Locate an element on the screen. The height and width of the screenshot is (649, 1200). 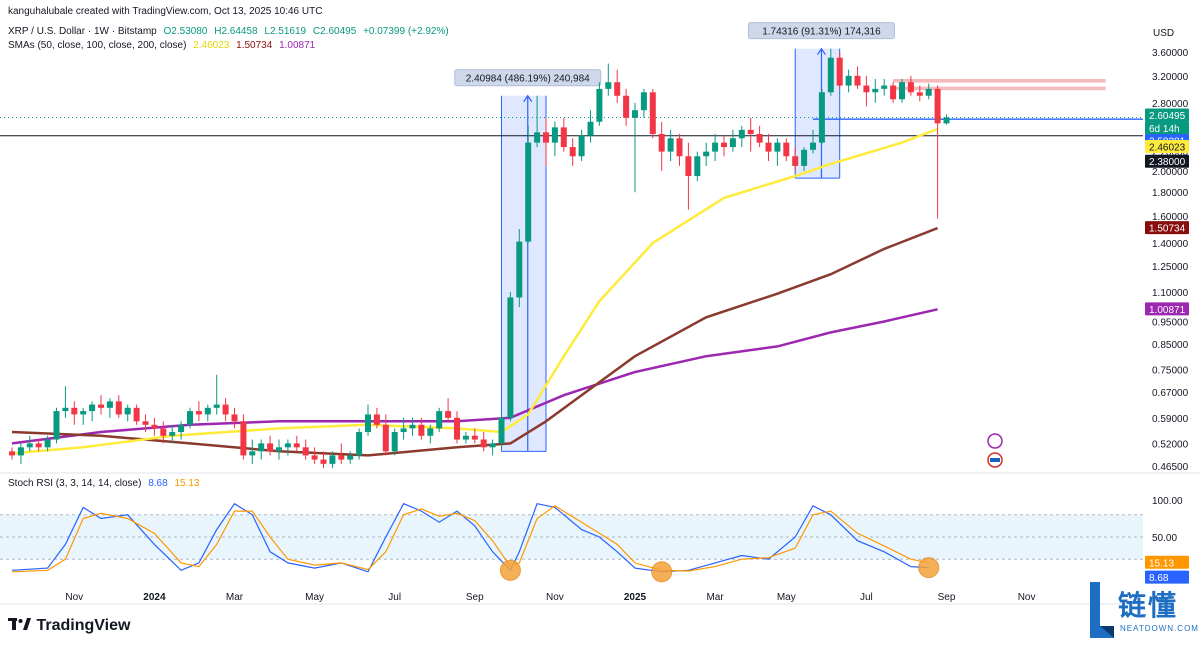
time-axis-tick-label: 2024 is located at coordinates (154, 597).